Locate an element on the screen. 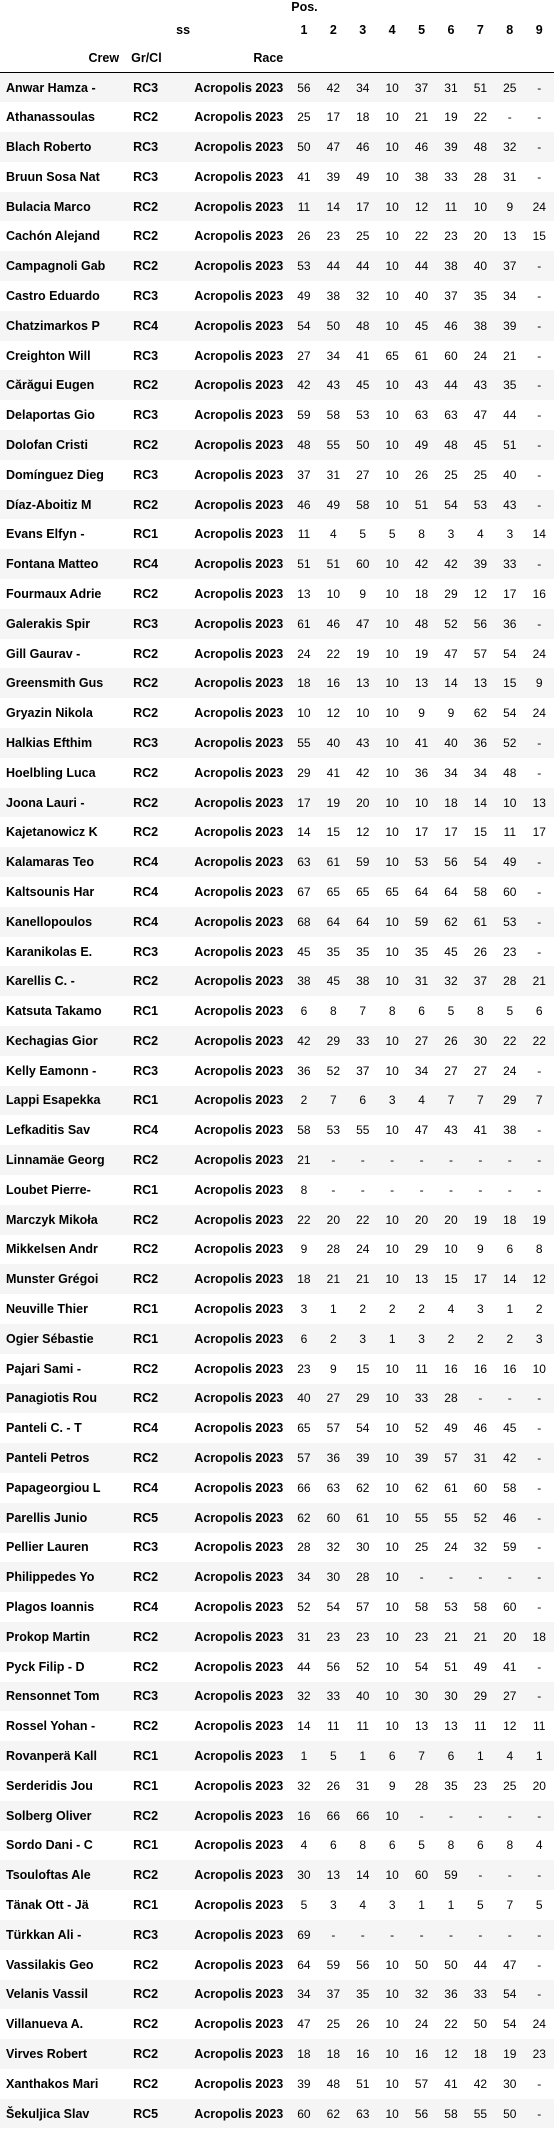 Image resolution: width=554 pixels, height=2151 pixels. crew-name-cell: Evans Elfyn - is located at coordinates (45, 534).